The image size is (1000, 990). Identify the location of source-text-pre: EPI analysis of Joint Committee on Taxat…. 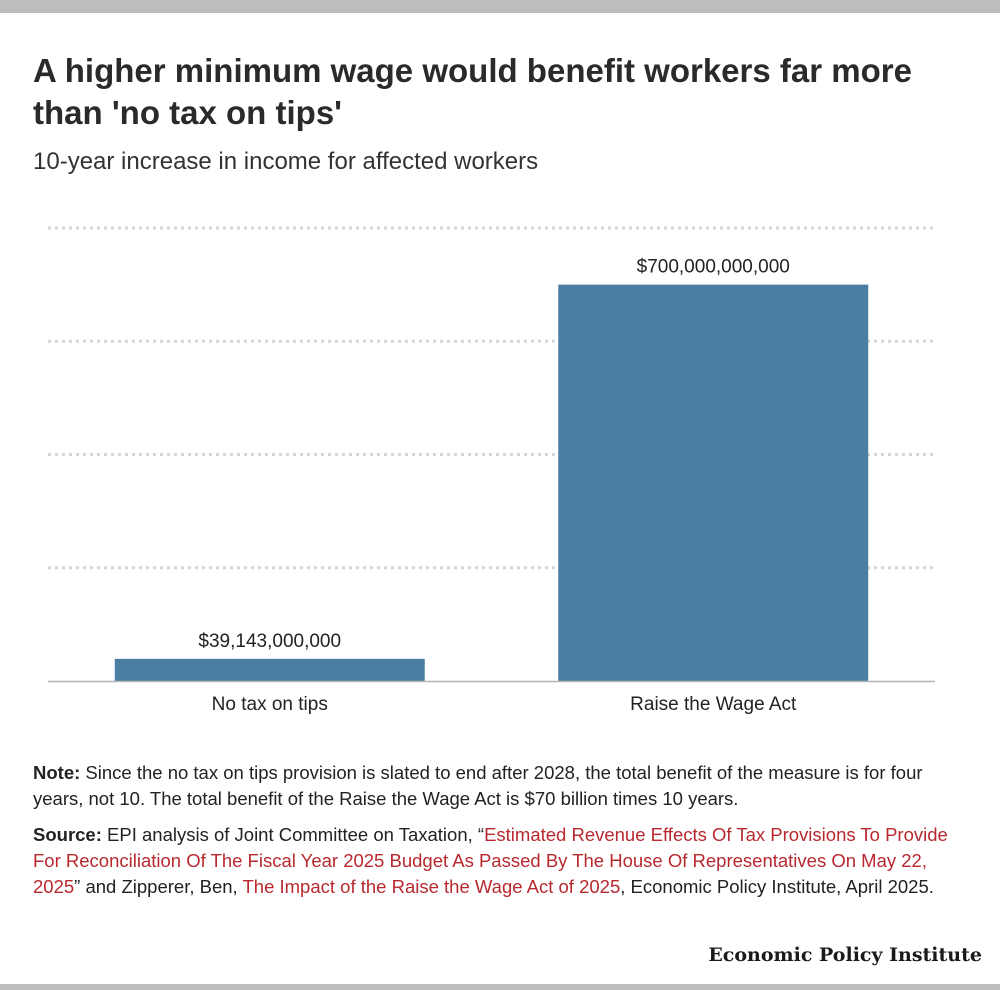
(296, 834).